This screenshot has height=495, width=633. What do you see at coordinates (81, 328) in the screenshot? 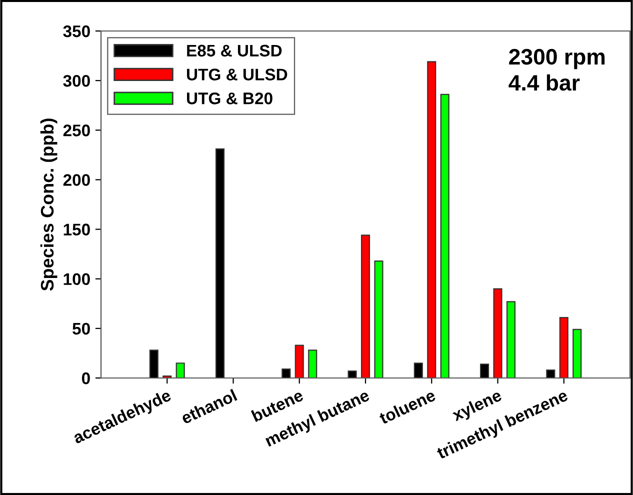
I see `y-tick-label: 50` at bounding box center [81, 328].